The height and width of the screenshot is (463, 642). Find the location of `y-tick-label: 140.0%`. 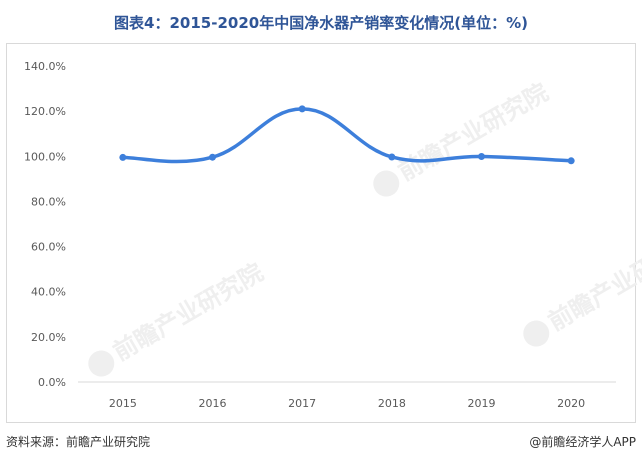

y-tick-label: 140.0% is located at coordinates (45, 66).